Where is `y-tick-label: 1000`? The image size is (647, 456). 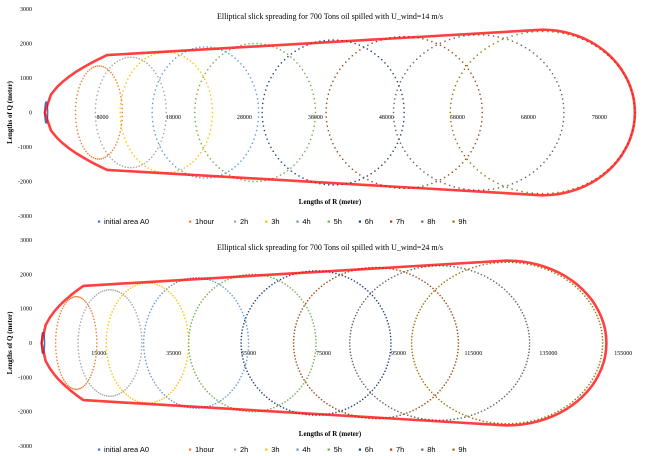 y-tick-label: 1000 is located at coordinates (26, 310).